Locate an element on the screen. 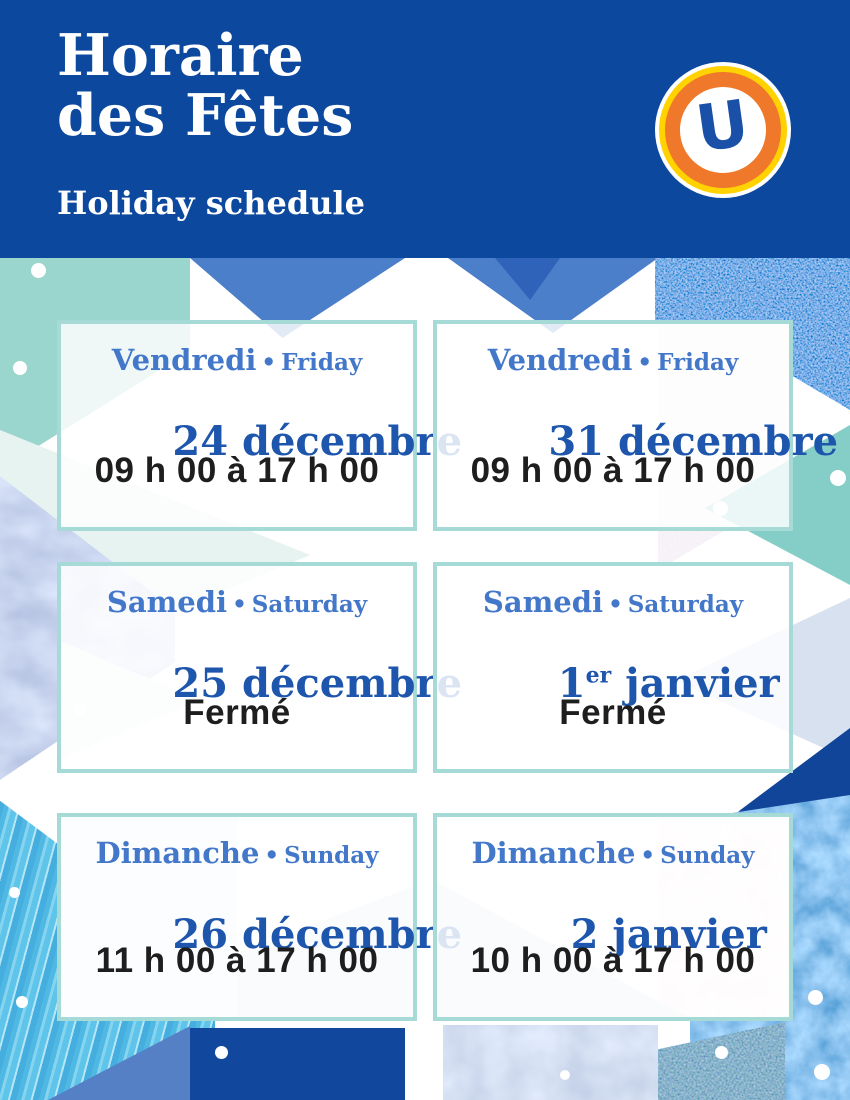 This screenshot has width=850, height=1100. date-line: 26 décembre is located at coordinates (261, 935).